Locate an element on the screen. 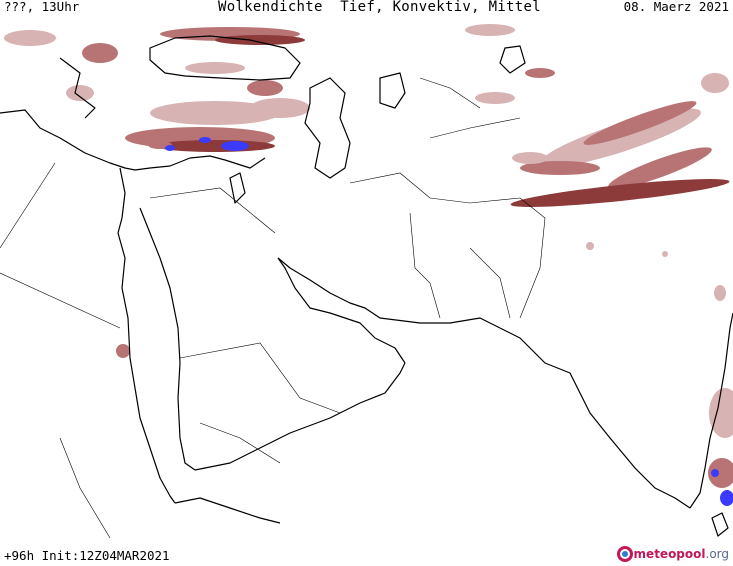 Image resolution: width=733 pixels, height=566 pixels. logo-text: meteopool.org is located at coordinates (681, 554).